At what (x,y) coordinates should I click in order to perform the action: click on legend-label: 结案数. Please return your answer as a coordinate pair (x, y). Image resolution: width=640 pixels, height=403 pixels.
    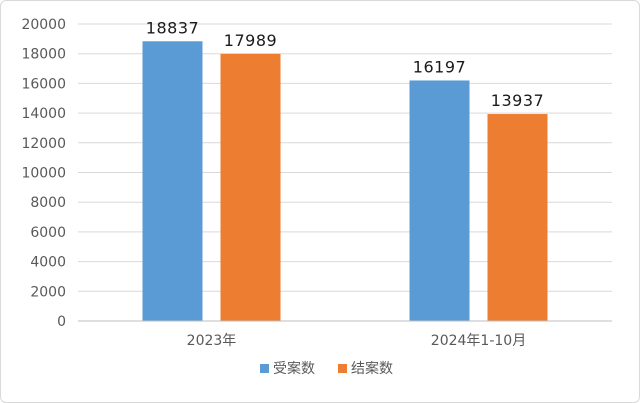
    Looking at the image, I should click on (372, 368).